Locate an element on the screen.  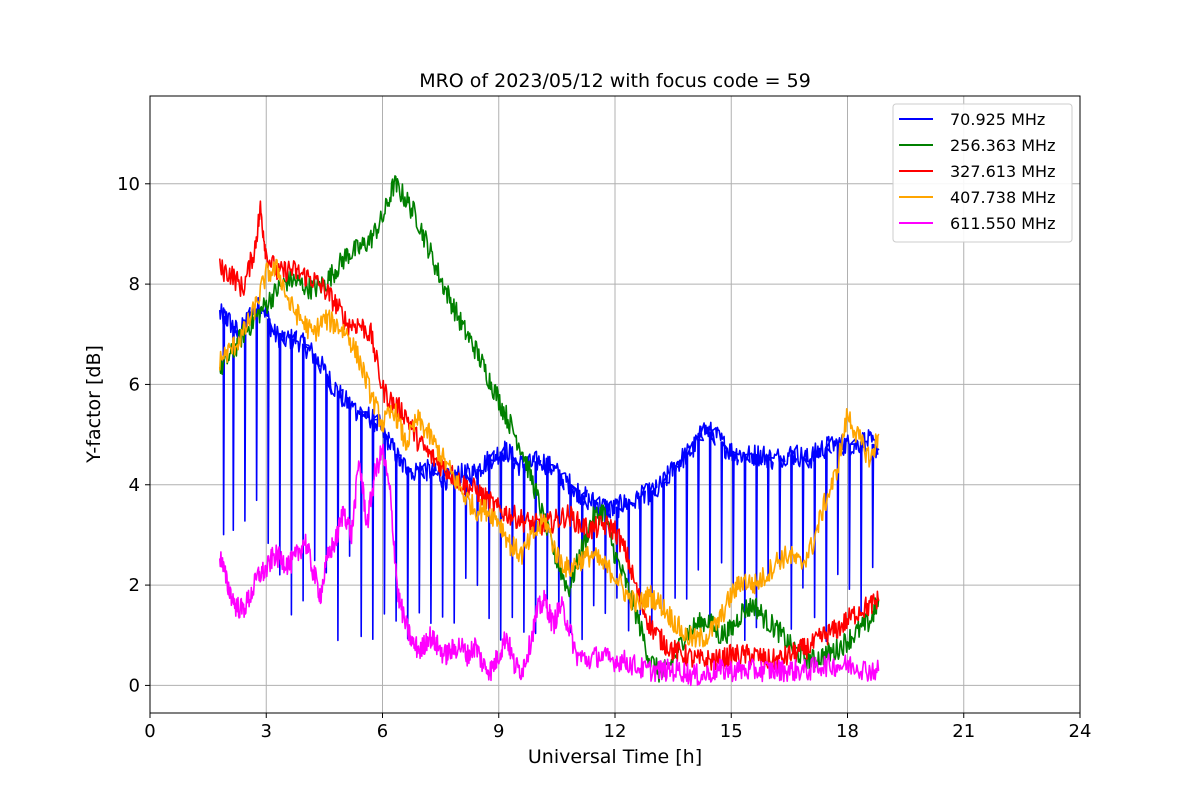
x-tick-label: 3 is located at coordinates (266, 731).